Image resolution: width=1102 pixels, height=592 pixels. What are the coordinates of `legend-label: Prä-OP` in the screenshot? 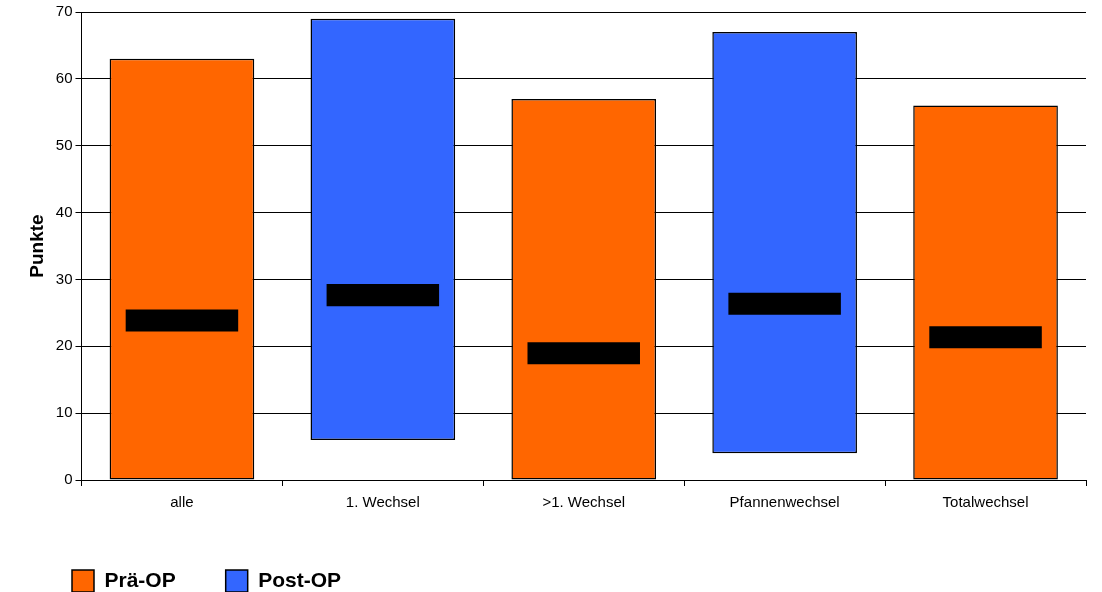 It's located at (140, 579).